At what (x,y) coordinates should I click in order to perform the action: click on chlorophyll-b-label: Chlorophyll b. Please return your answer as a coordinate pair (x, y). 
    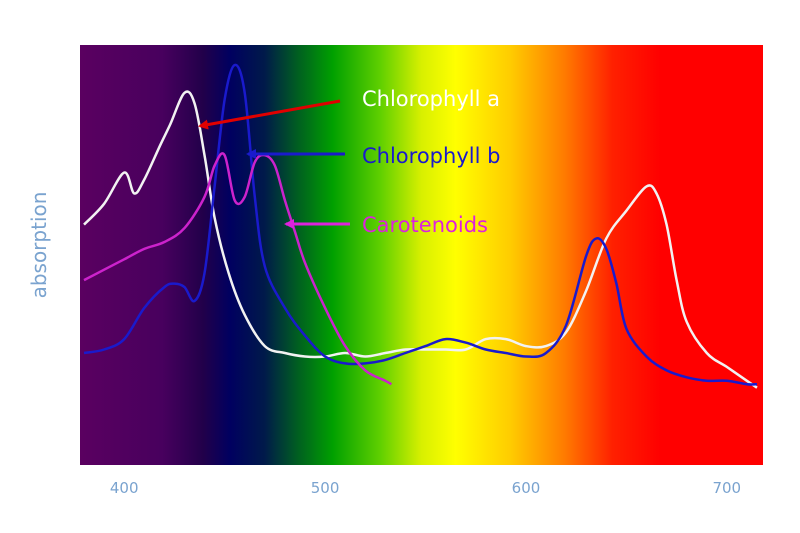
    Looking at the image, I should click on (431, 156).